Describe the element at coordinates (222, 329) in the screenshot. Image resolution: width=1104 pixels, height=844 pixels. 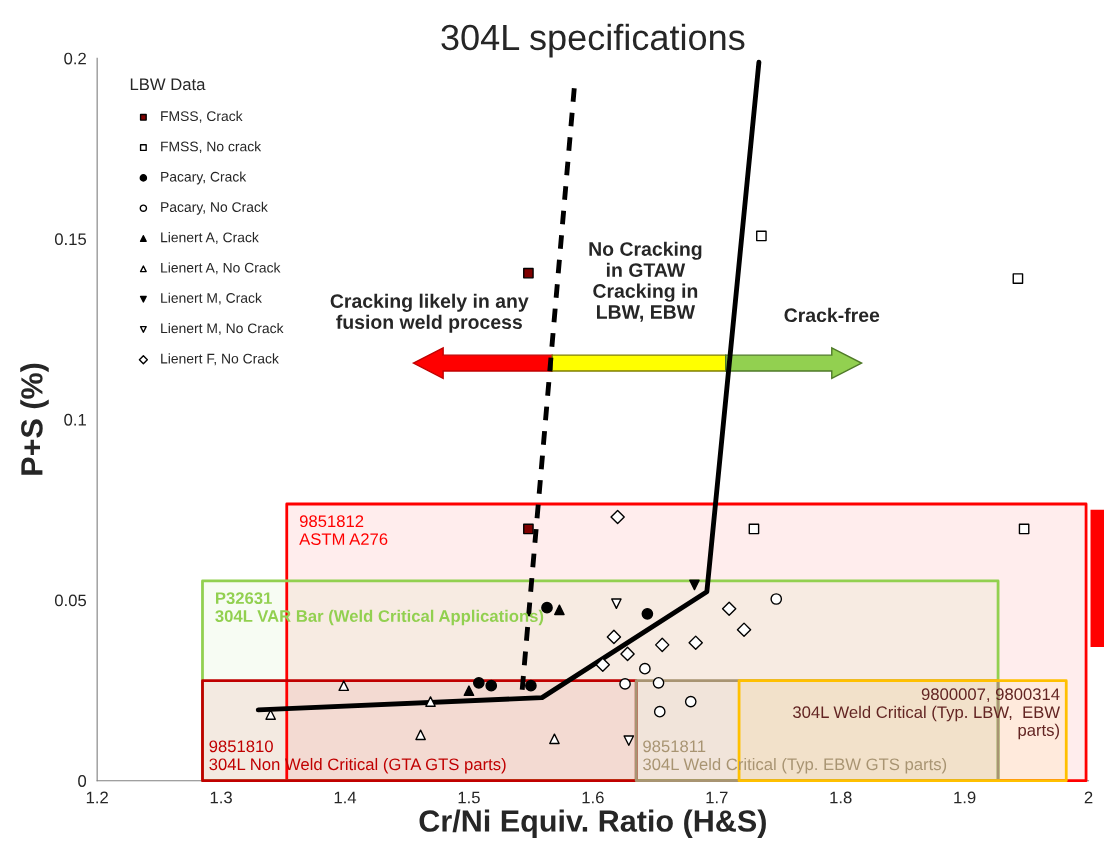
I see `legend-label: Lienert M, No Crack` at that location.